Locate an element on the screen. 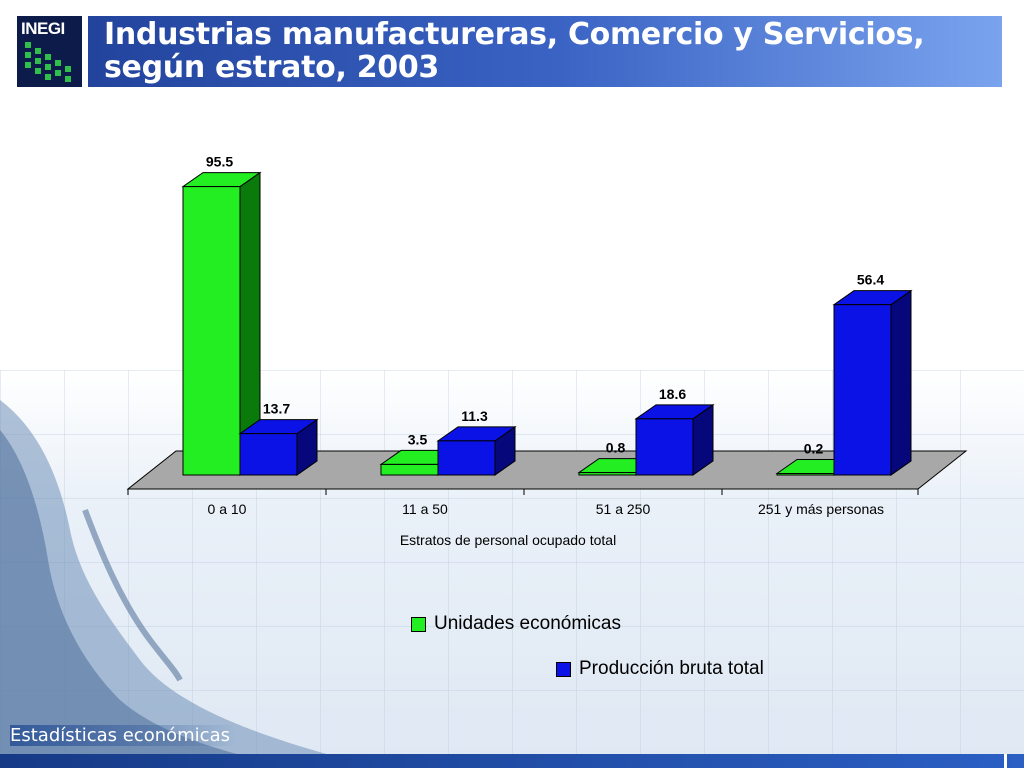 Image resolution: width=1024 pixels, height=768 pixels. logo-grid-icon is located at coordinates (48, 62).